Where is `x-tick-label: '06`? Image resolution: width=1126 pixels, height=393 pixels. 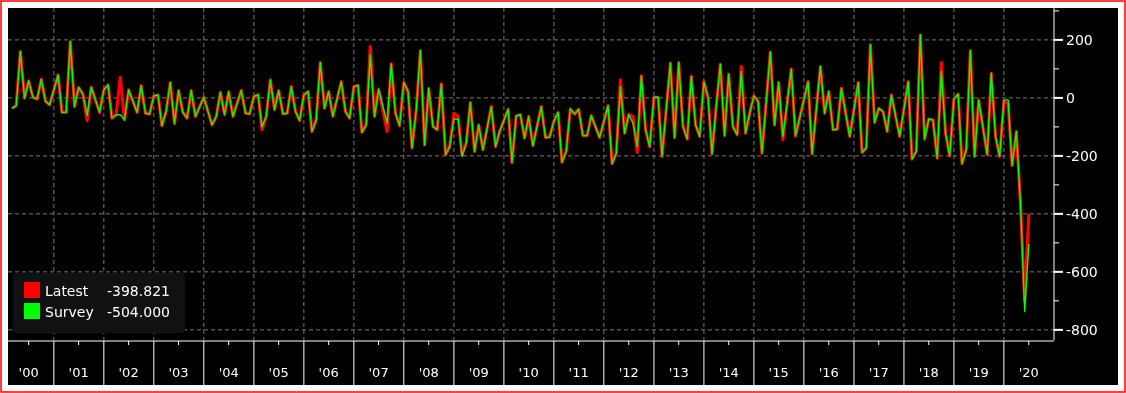 x-tick-label: '06 is located at coordinates (328, 372).